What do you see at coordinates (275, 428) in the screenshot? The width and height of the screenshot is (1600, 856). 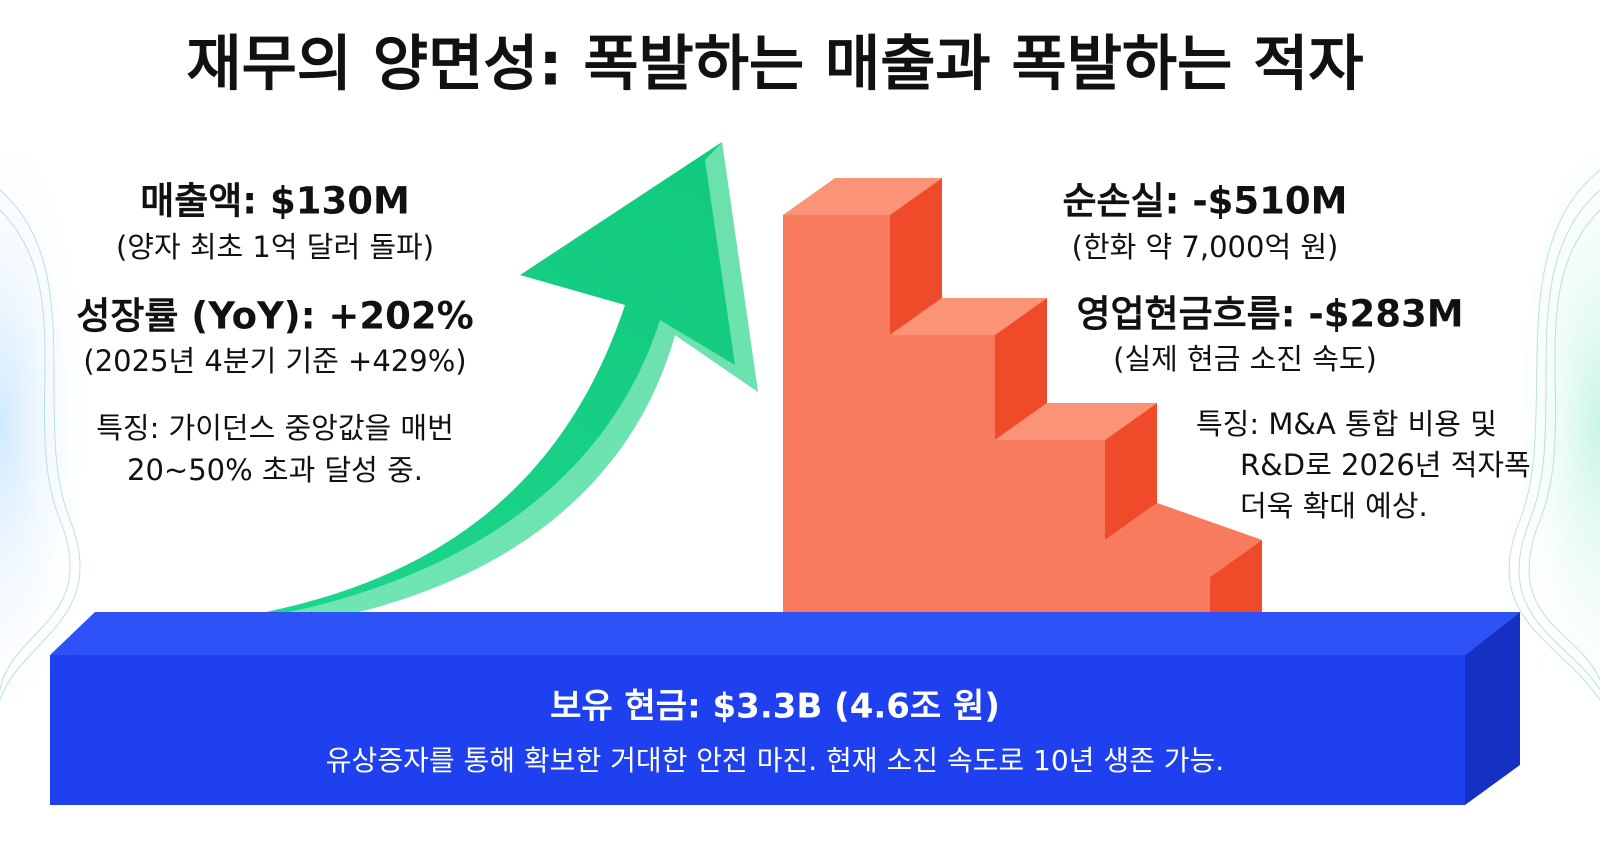 I see `feature-line: 특징: 가이던스 중앙값을 매번` at bounding box center [275, 428].